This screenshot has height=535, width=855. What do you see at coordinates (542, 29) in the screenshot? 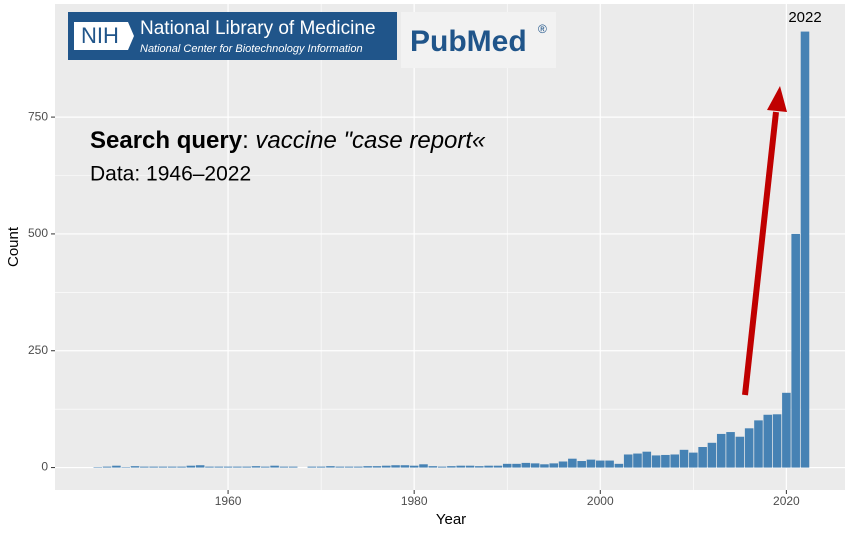
I see `registered: ®` at bounding box center [542, 29].